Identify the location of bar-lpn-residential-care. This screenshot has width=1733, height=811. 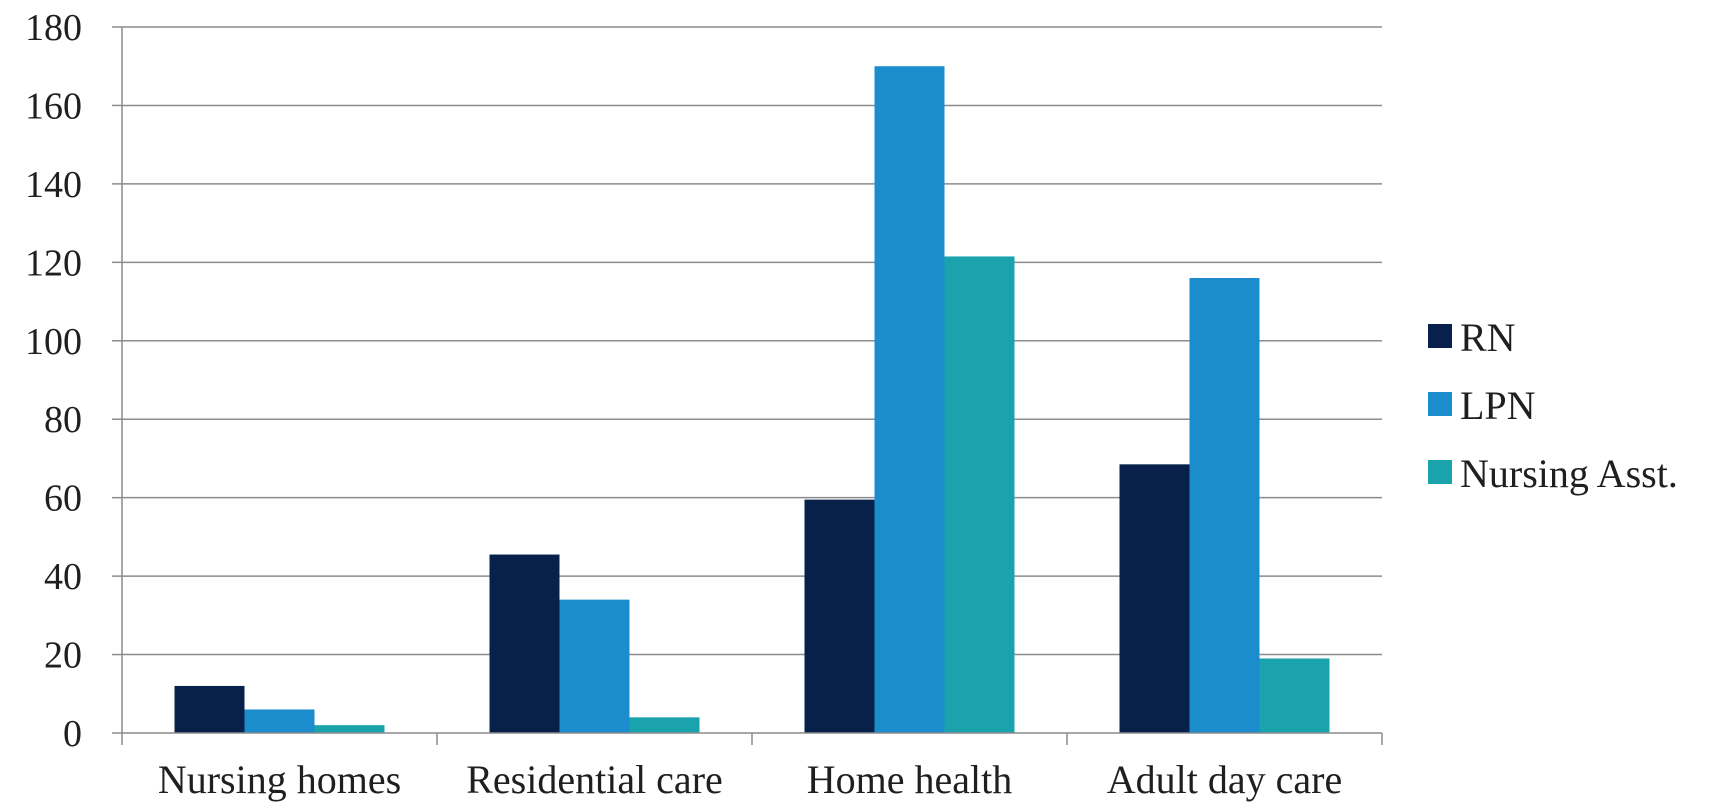
(594, 666).